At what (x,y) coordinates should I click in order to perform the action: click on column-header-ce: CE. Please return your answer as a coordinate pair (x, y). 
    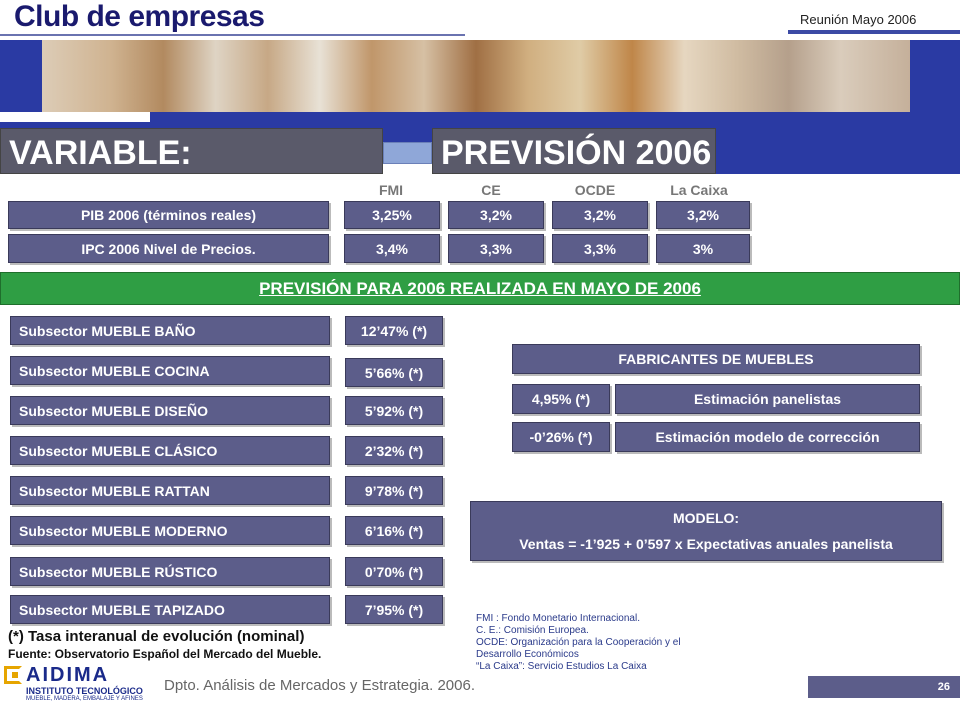
    Looking at the image, I should click on (491, 190).